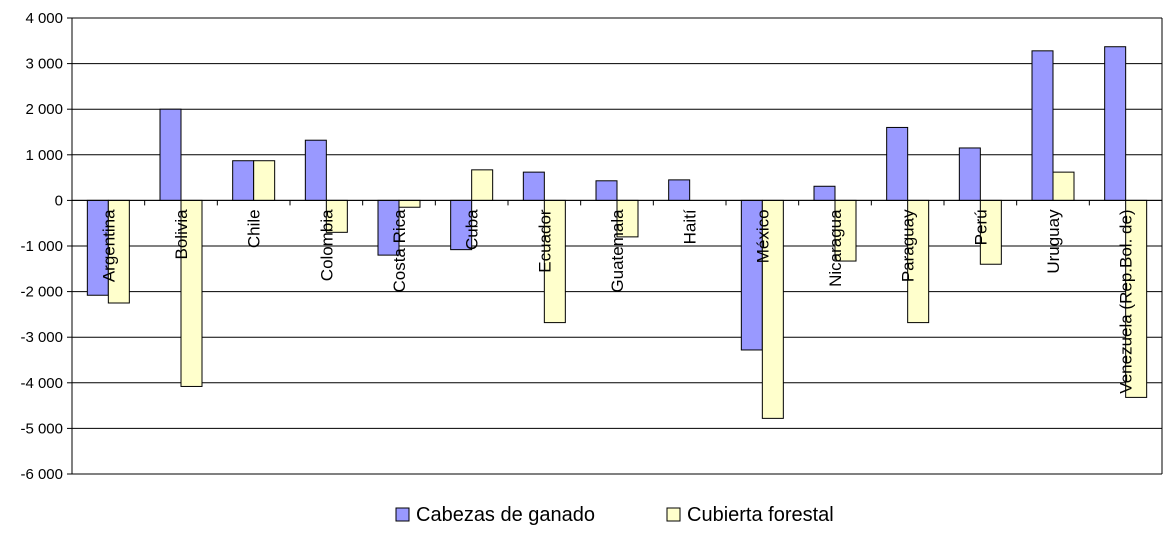  Describe the element at coordinates (617, 251) in the screenshot. I see `category-label: Guatemala` at that location.